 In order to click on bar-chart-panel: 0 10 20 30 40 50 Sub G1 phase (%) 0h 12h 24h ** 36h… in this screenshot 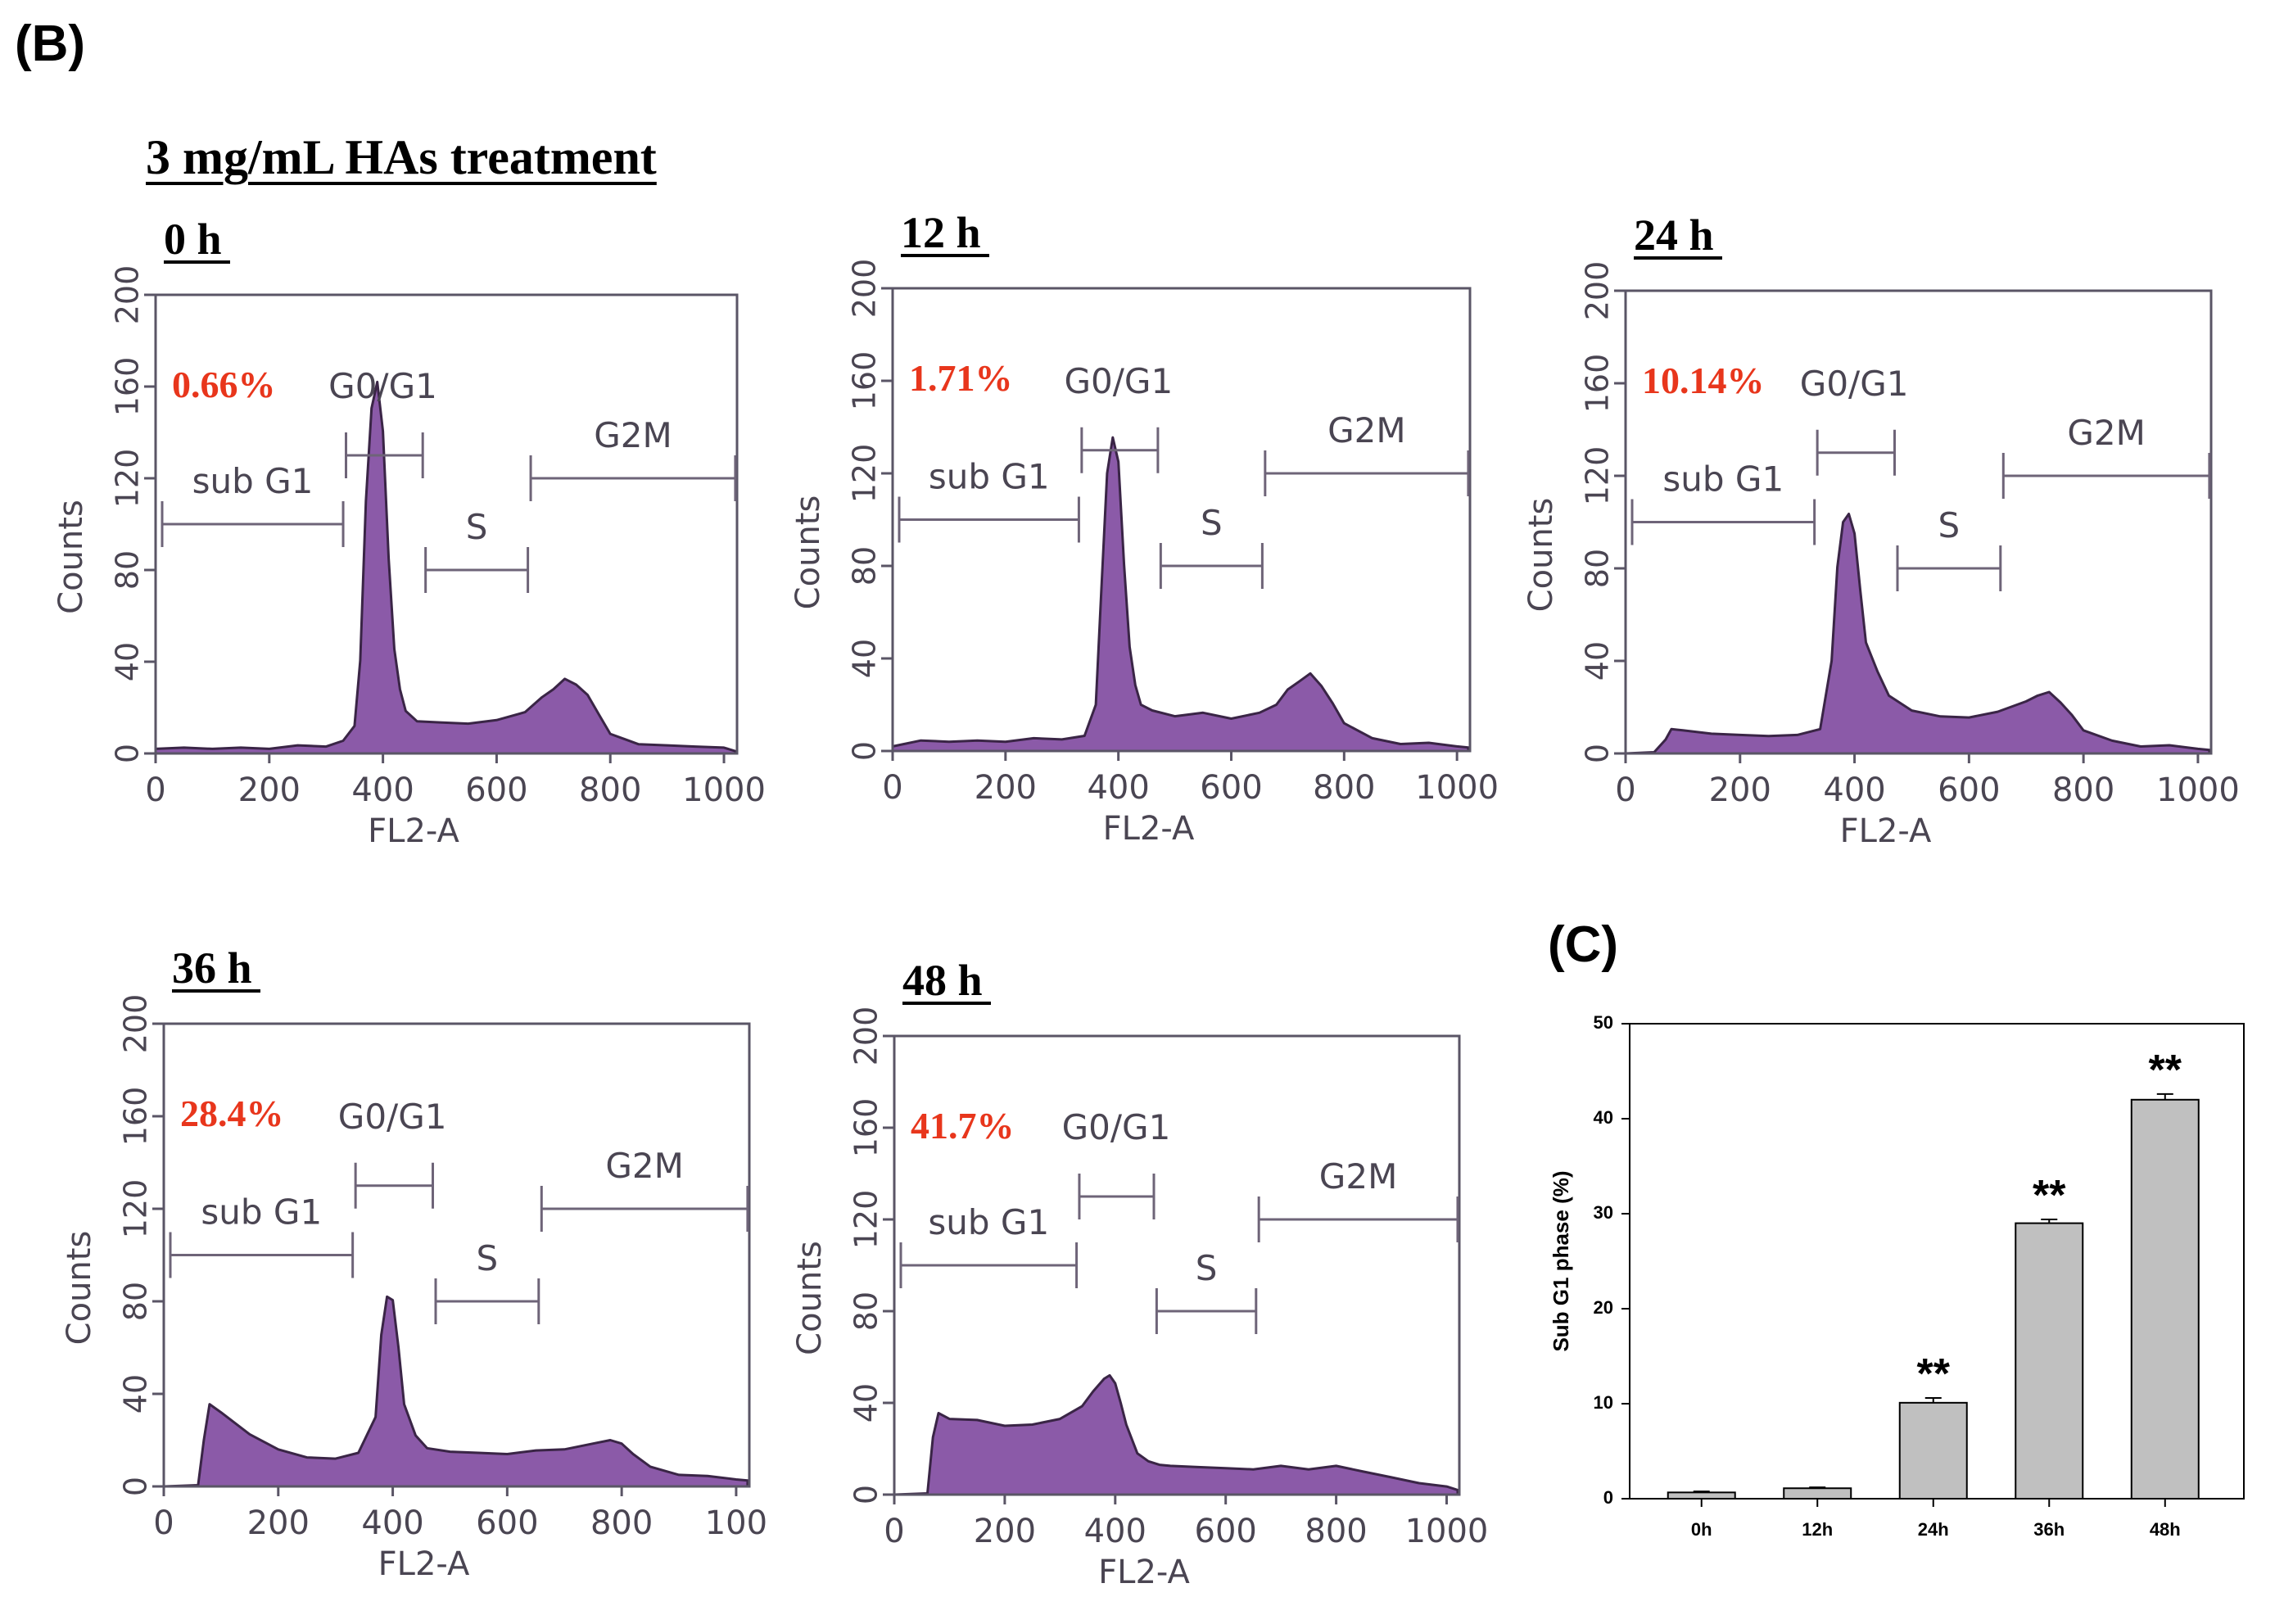, I will do `click(1897, 1276)`.